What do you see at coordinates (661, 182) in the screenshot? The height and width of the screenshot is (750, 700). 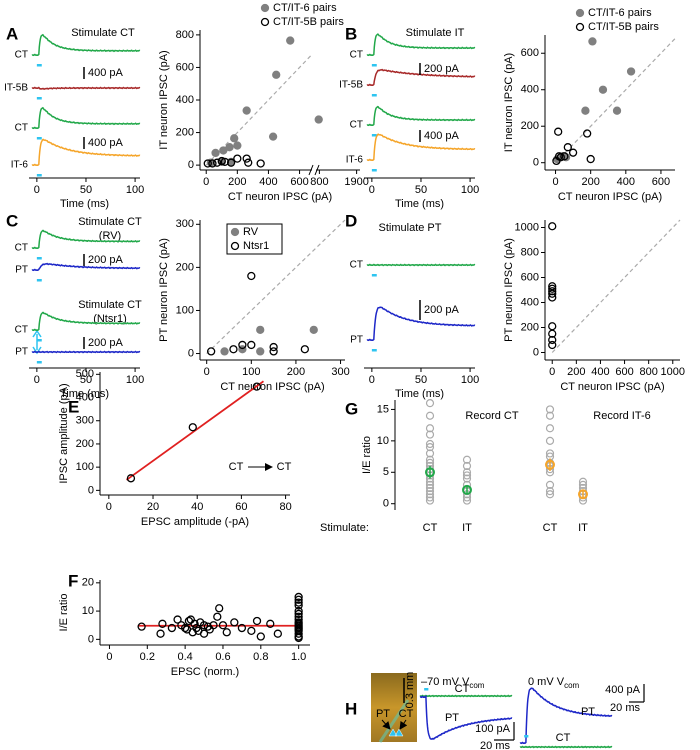 I see `x-tick-label: 600` at bounding box center [661, 182].